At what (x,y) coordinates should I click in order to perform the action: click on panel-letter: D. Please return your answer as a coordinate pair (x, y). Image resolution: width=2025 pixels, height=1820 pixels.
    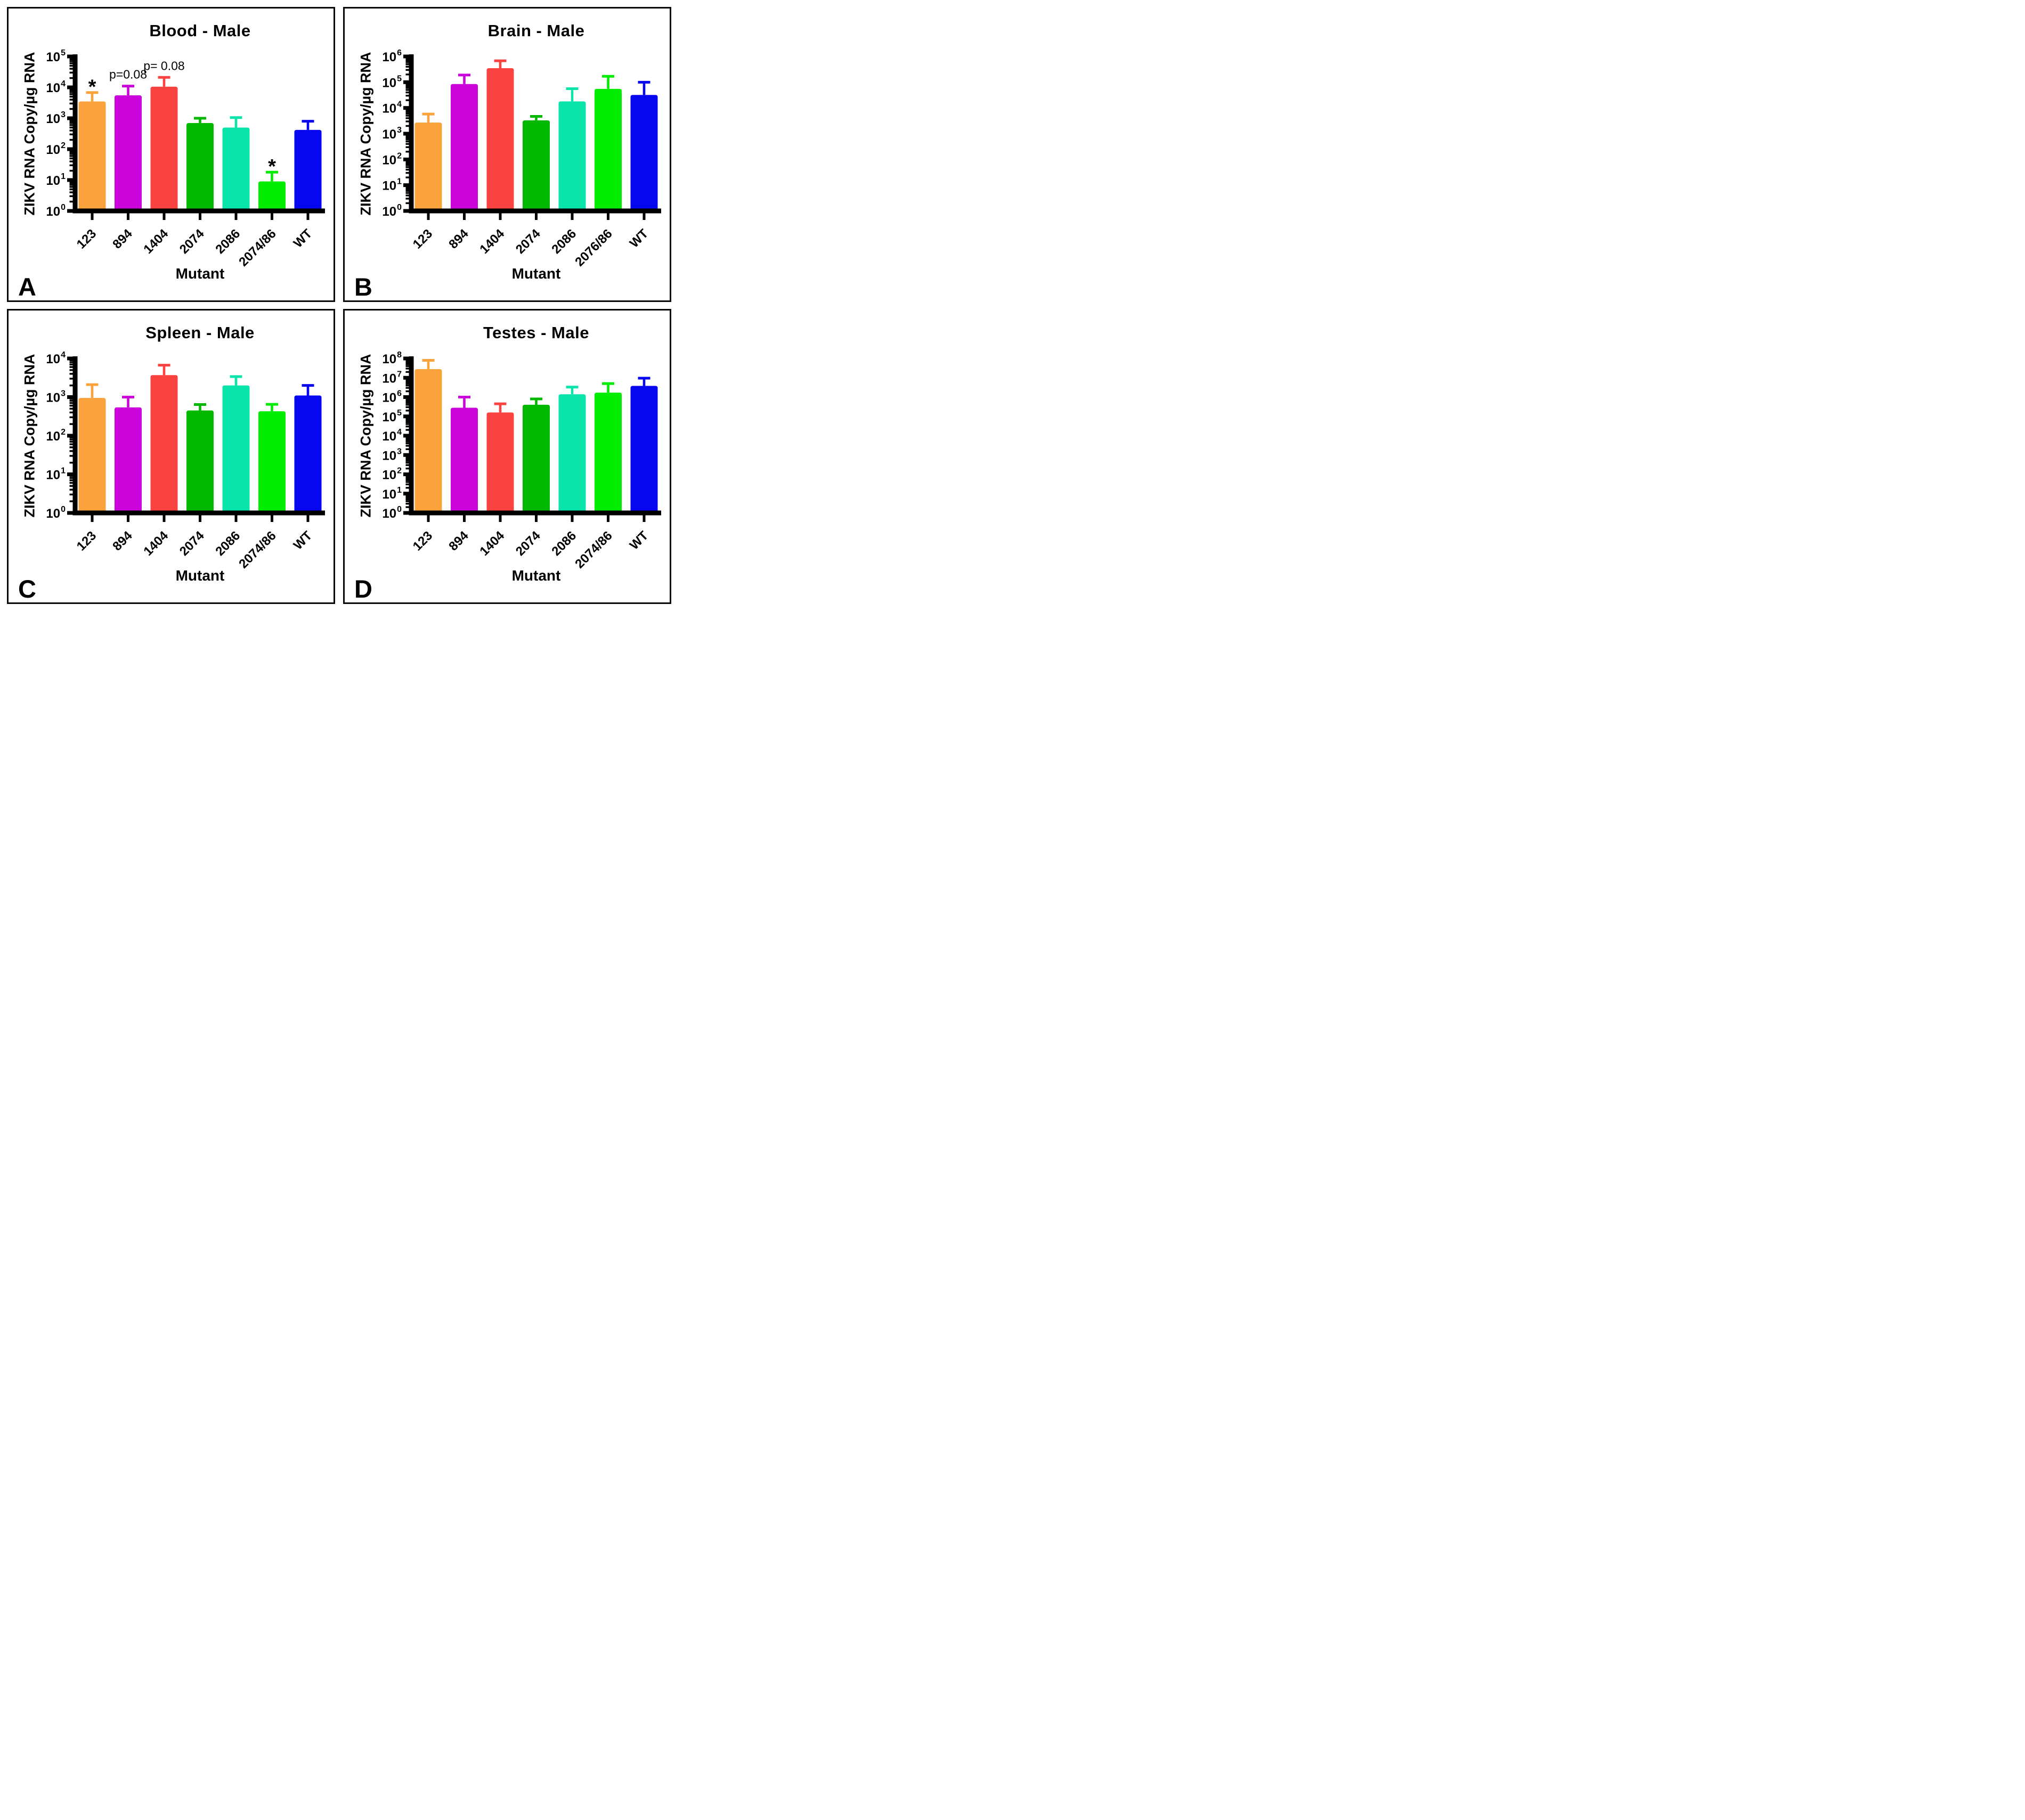
    Looking at the image, I should click on (363, 589).